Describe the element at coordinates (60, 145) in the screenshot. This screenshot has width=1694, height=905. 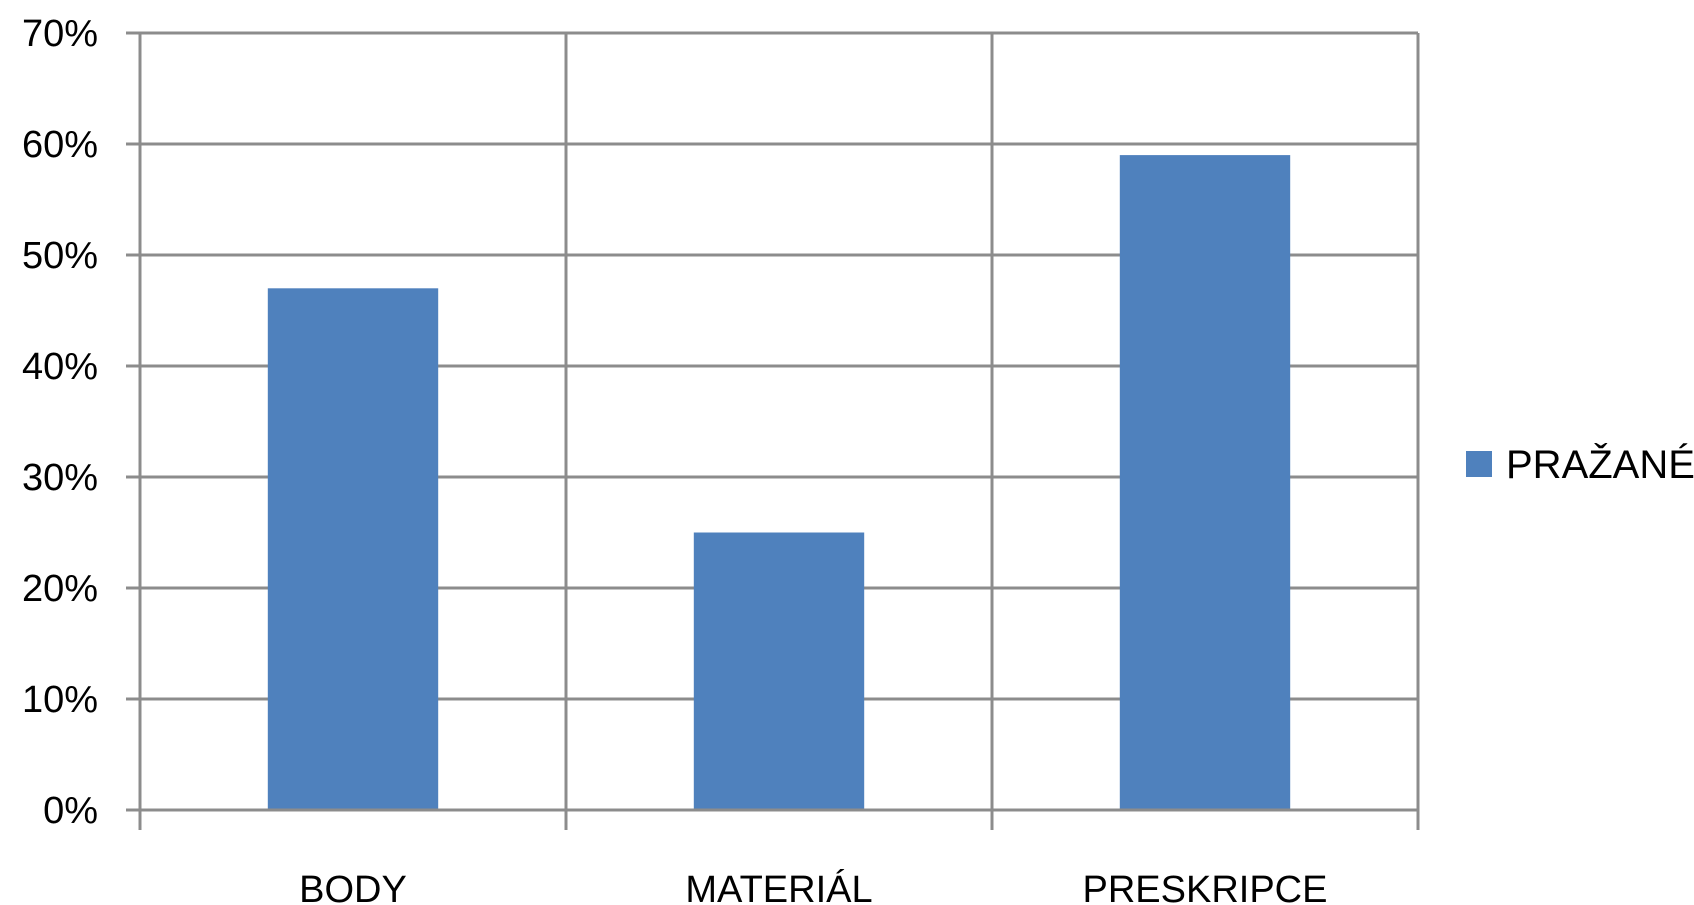
I see `y-tick-label: 60%` at that location.